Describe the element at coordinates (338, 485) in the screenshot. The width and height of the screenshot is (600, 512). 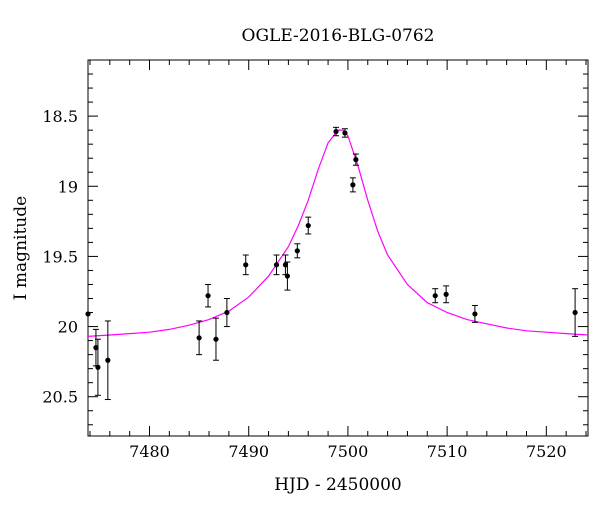
I see `x-axis-label: HJD - 2450000` at that location.